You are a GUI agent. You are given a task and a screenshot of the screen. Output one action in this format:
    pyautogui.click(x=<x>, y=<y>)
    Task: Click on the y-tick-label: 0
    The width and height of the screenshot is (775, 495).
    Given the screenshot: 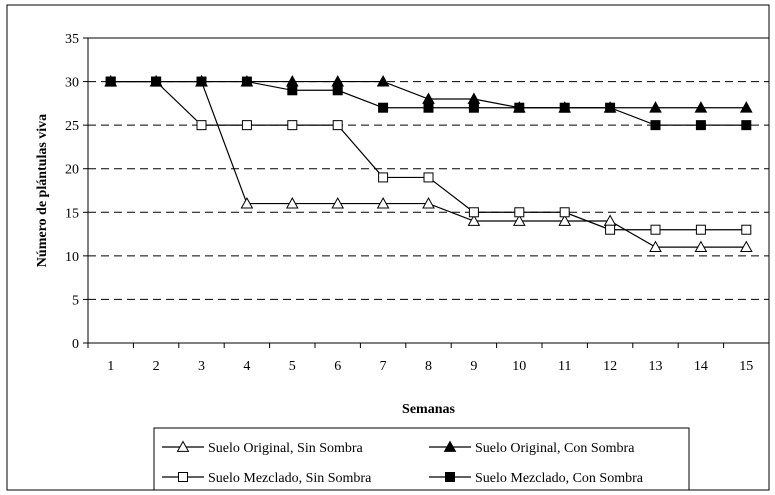 What is the action you would take?
    pyautogui.click(x=75, y=344)
    